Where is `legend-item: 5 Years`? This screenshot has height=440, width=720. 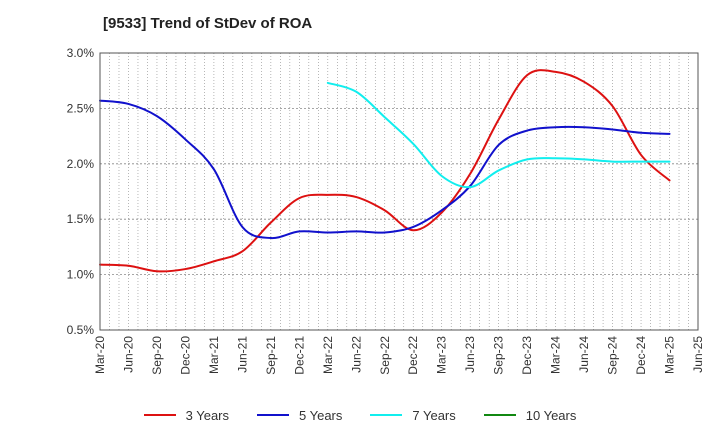
legend-item: 5 Years is located at coordinates (299, 415).